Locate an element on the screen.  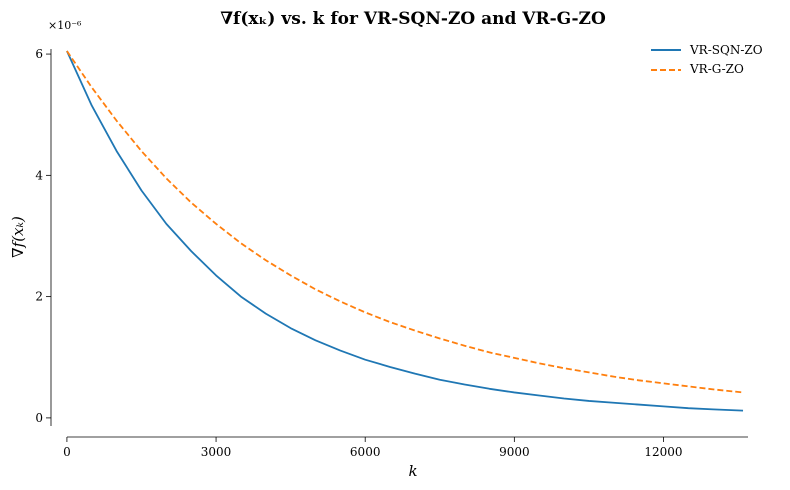
x-axis-ticks: 0 3000 6000 9000 12000 is located at coordinates (373, 448).